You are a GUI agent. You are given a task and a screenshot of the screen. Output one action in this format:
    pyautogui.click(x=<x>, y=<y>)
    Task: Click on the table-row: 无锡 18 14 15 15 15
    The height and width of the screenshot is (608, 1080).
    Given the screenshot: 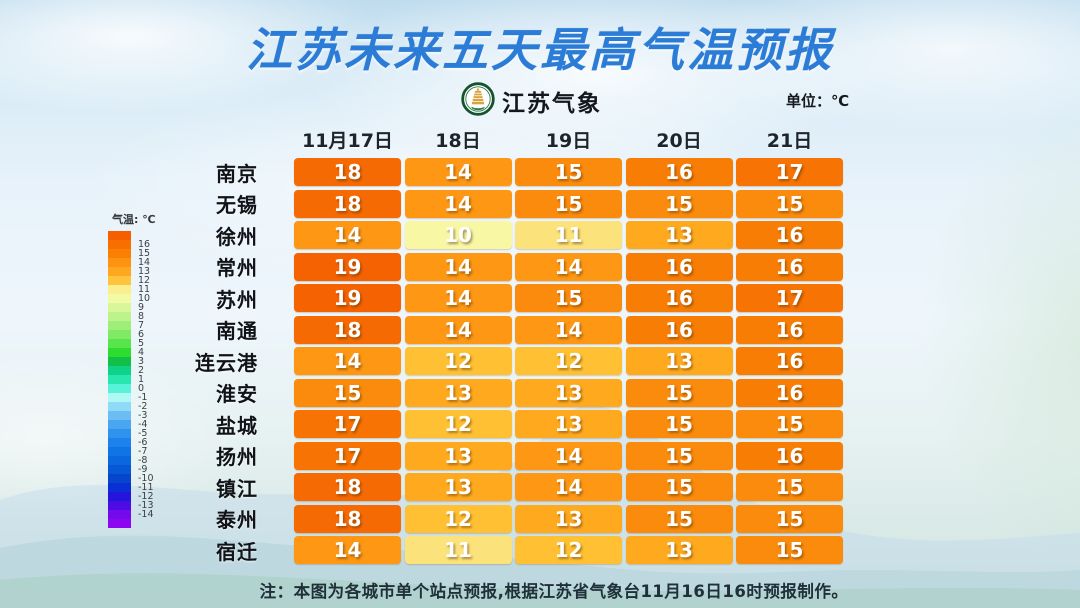 What is the action you would take?
    pyautogui.click(x=468, y=203)
    